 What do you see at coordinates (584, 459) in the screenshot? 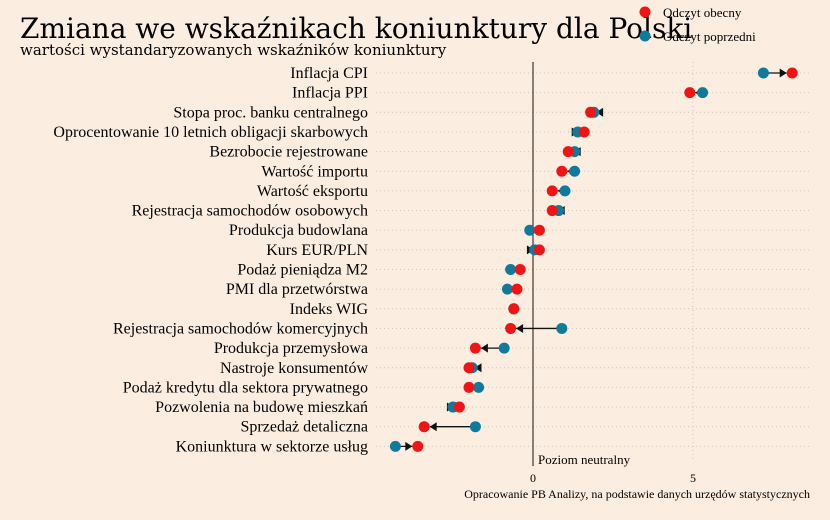
I see `neutral-level-label: Poziom neutralny` at bounding box center [584, 459].